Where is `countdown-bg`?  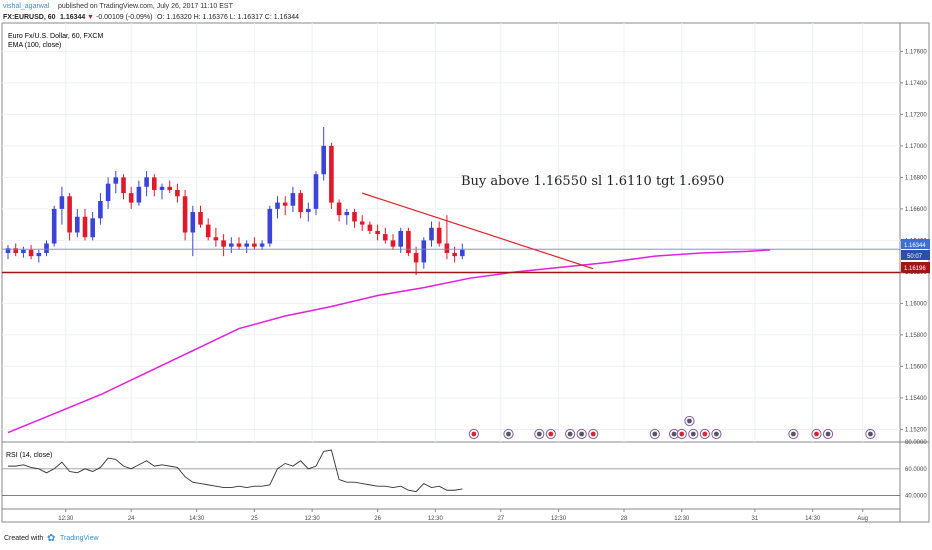 countdown-bg is located at coordinates (915, 255).